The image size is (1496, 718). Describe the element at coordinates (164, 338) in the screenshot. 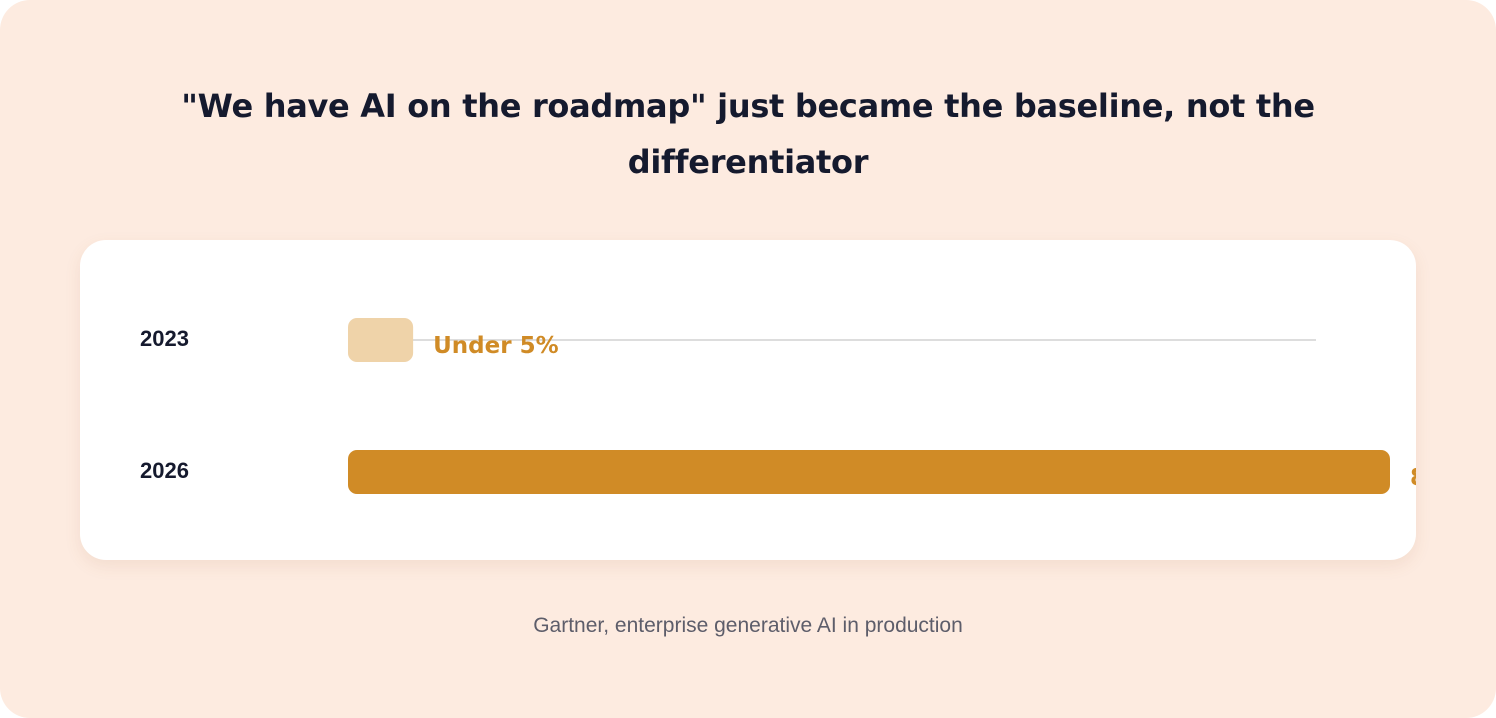

I see `category-label-2023: 2023` at that location.